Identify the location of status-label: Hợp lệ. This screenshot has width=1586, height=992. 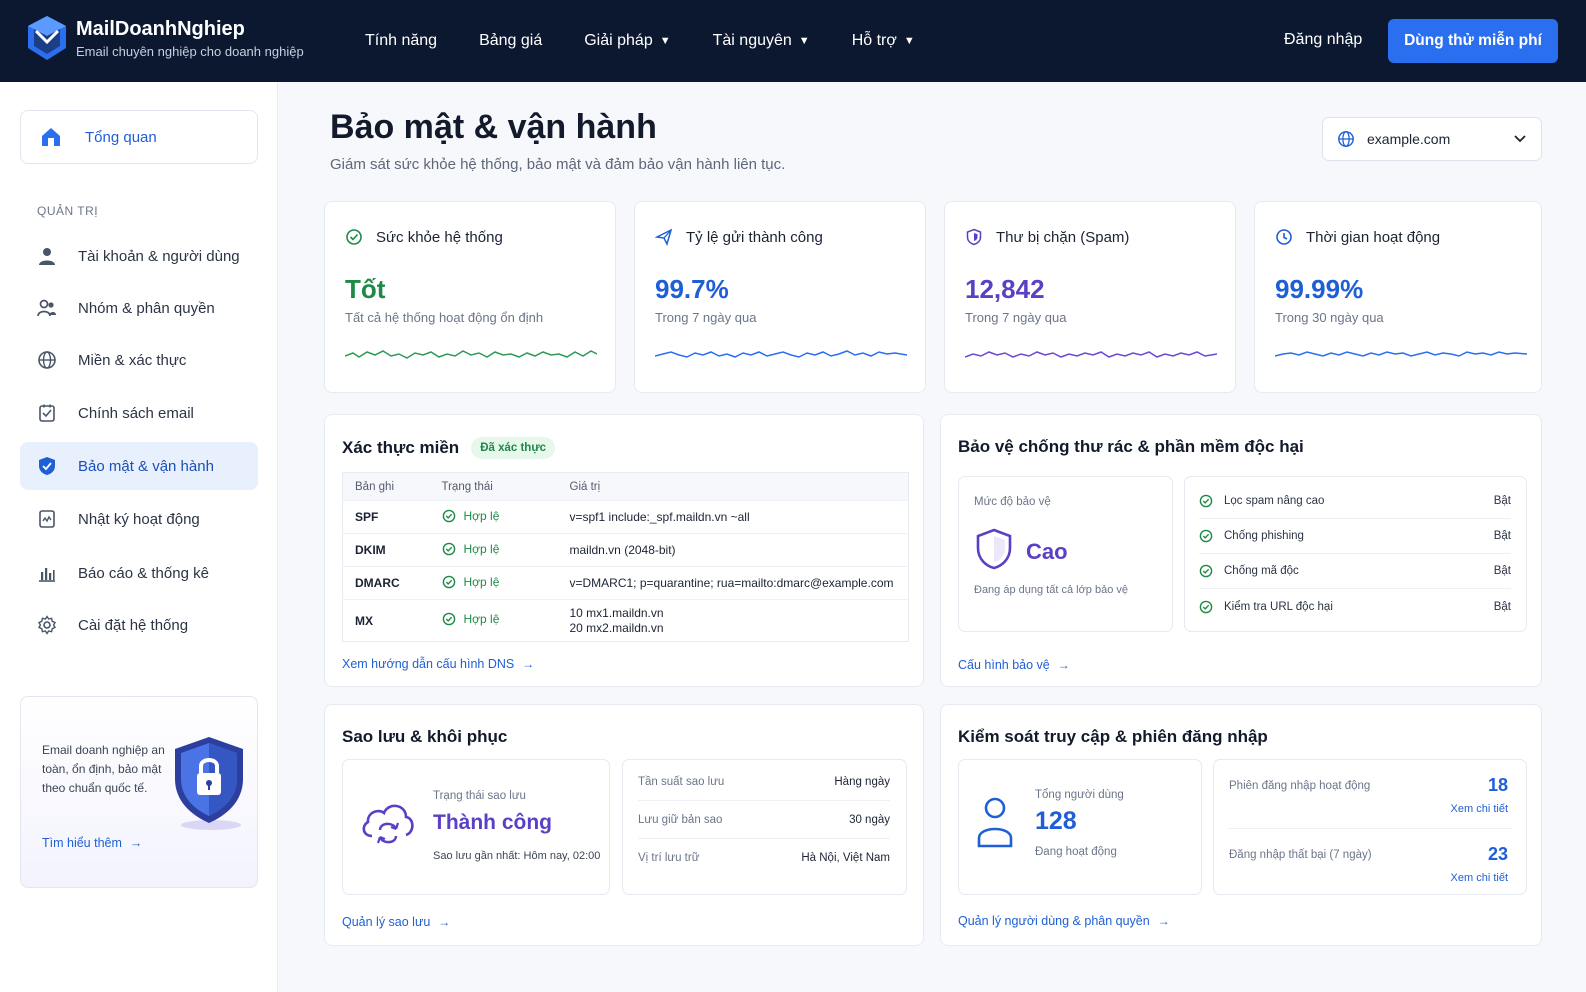
(481, 581).